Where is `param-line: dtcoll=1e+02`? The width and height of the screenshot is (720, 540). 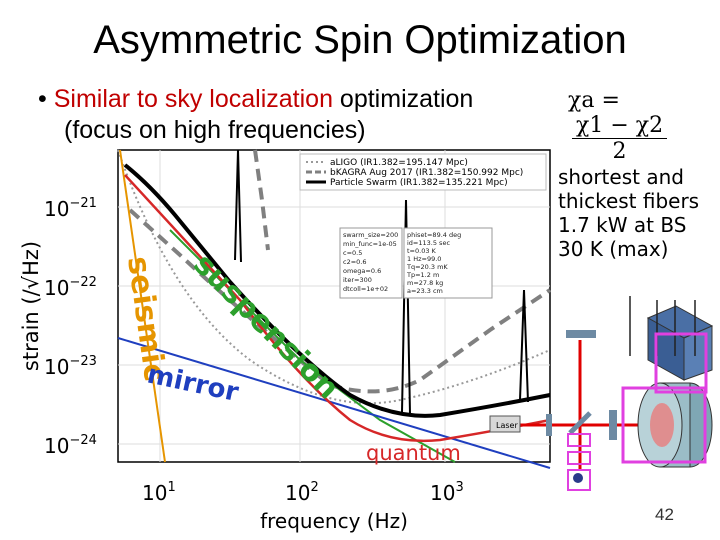
param-line: dtcoll=1e+02 is located at coordinates (365, 289).